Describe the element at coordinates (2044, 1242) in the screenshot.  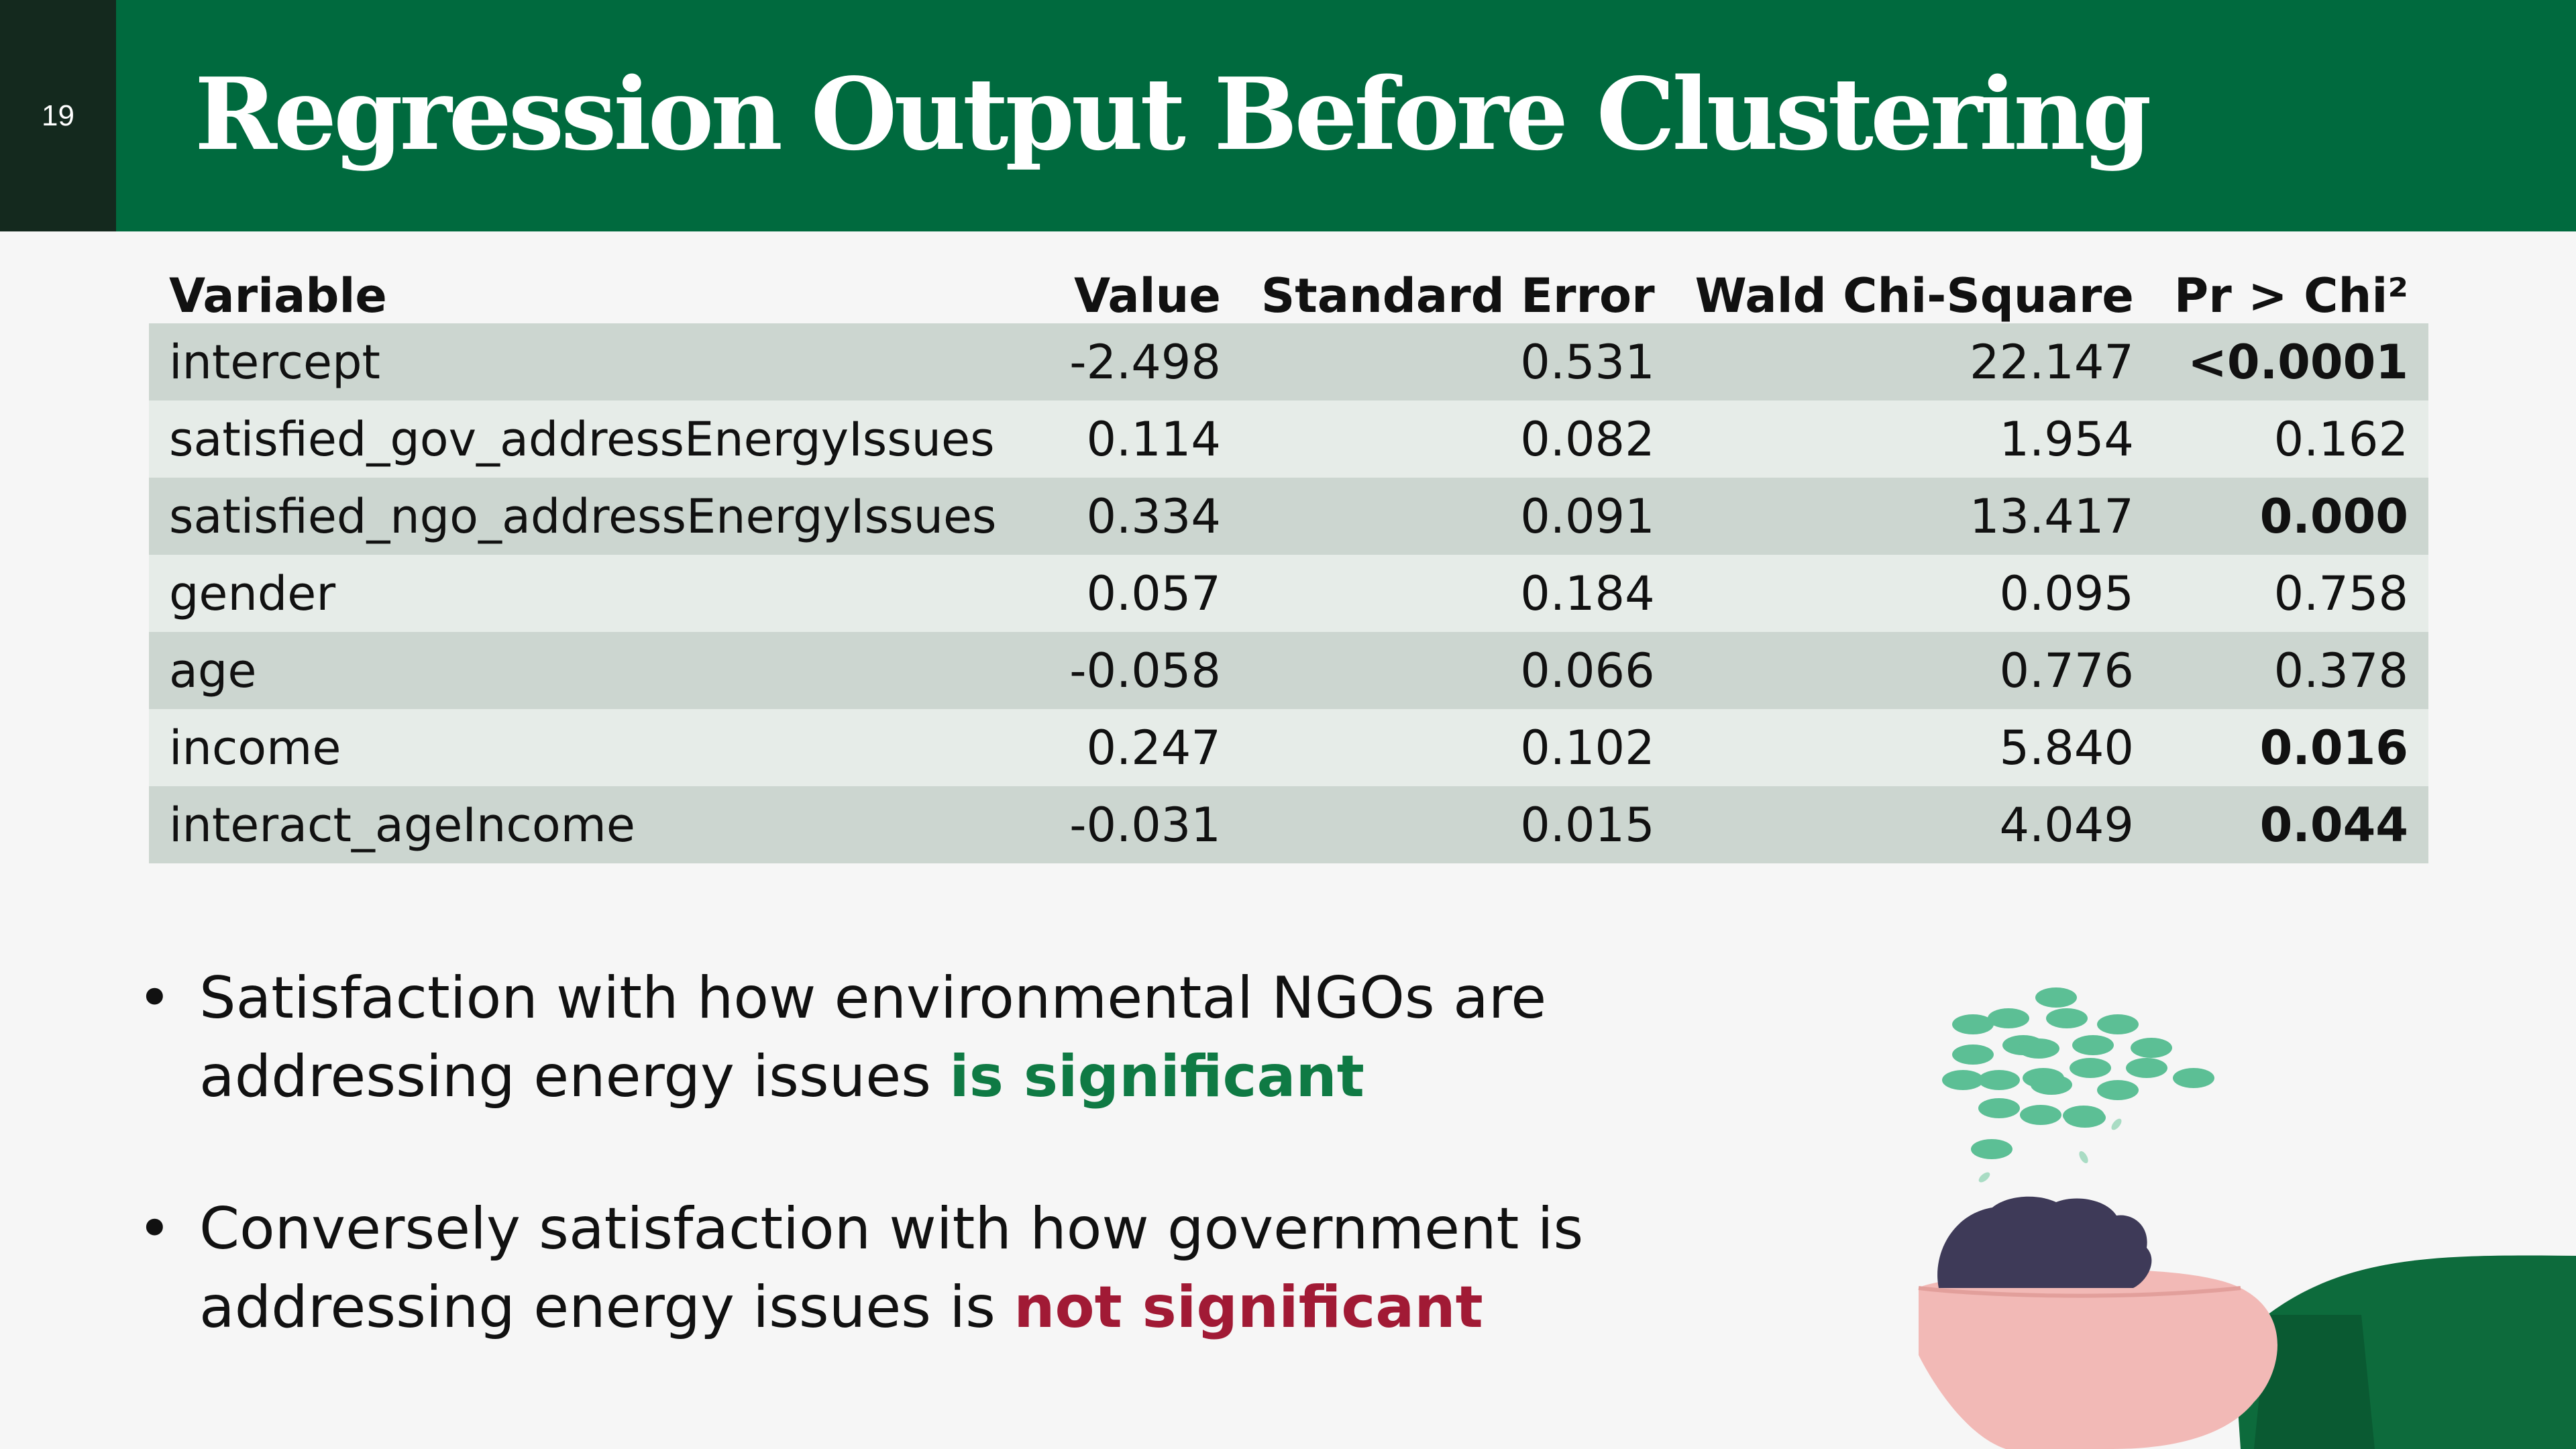
I see `soil-mound` at that location.